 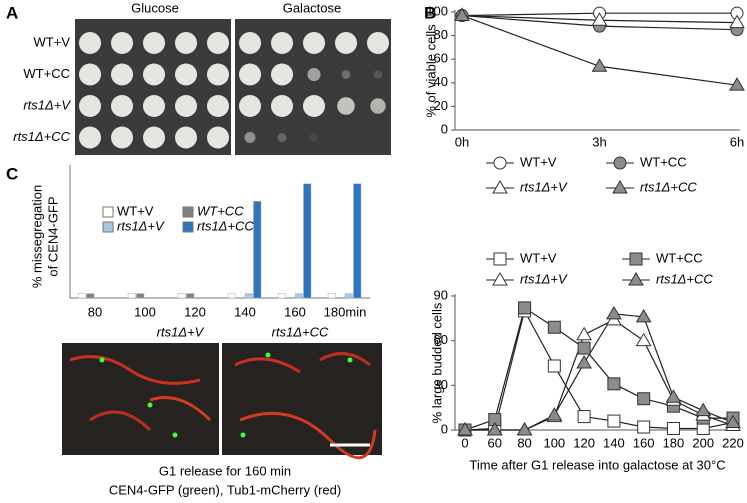 I want to click on y-axis-label: % of viable cells, so click(x=430, y=71).